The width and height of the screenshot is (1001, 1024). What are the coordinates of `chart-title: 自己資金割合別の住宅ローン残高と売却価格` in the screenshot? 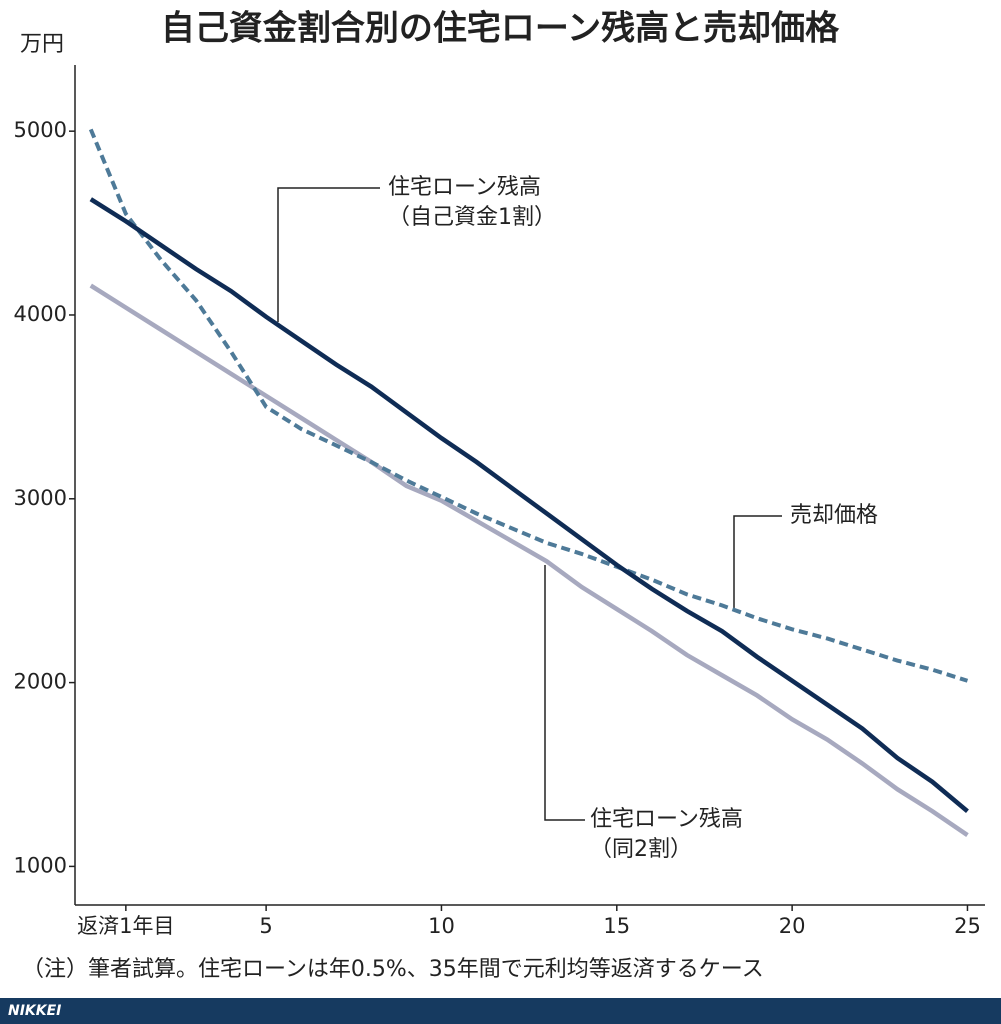 It's located at (500, 29).